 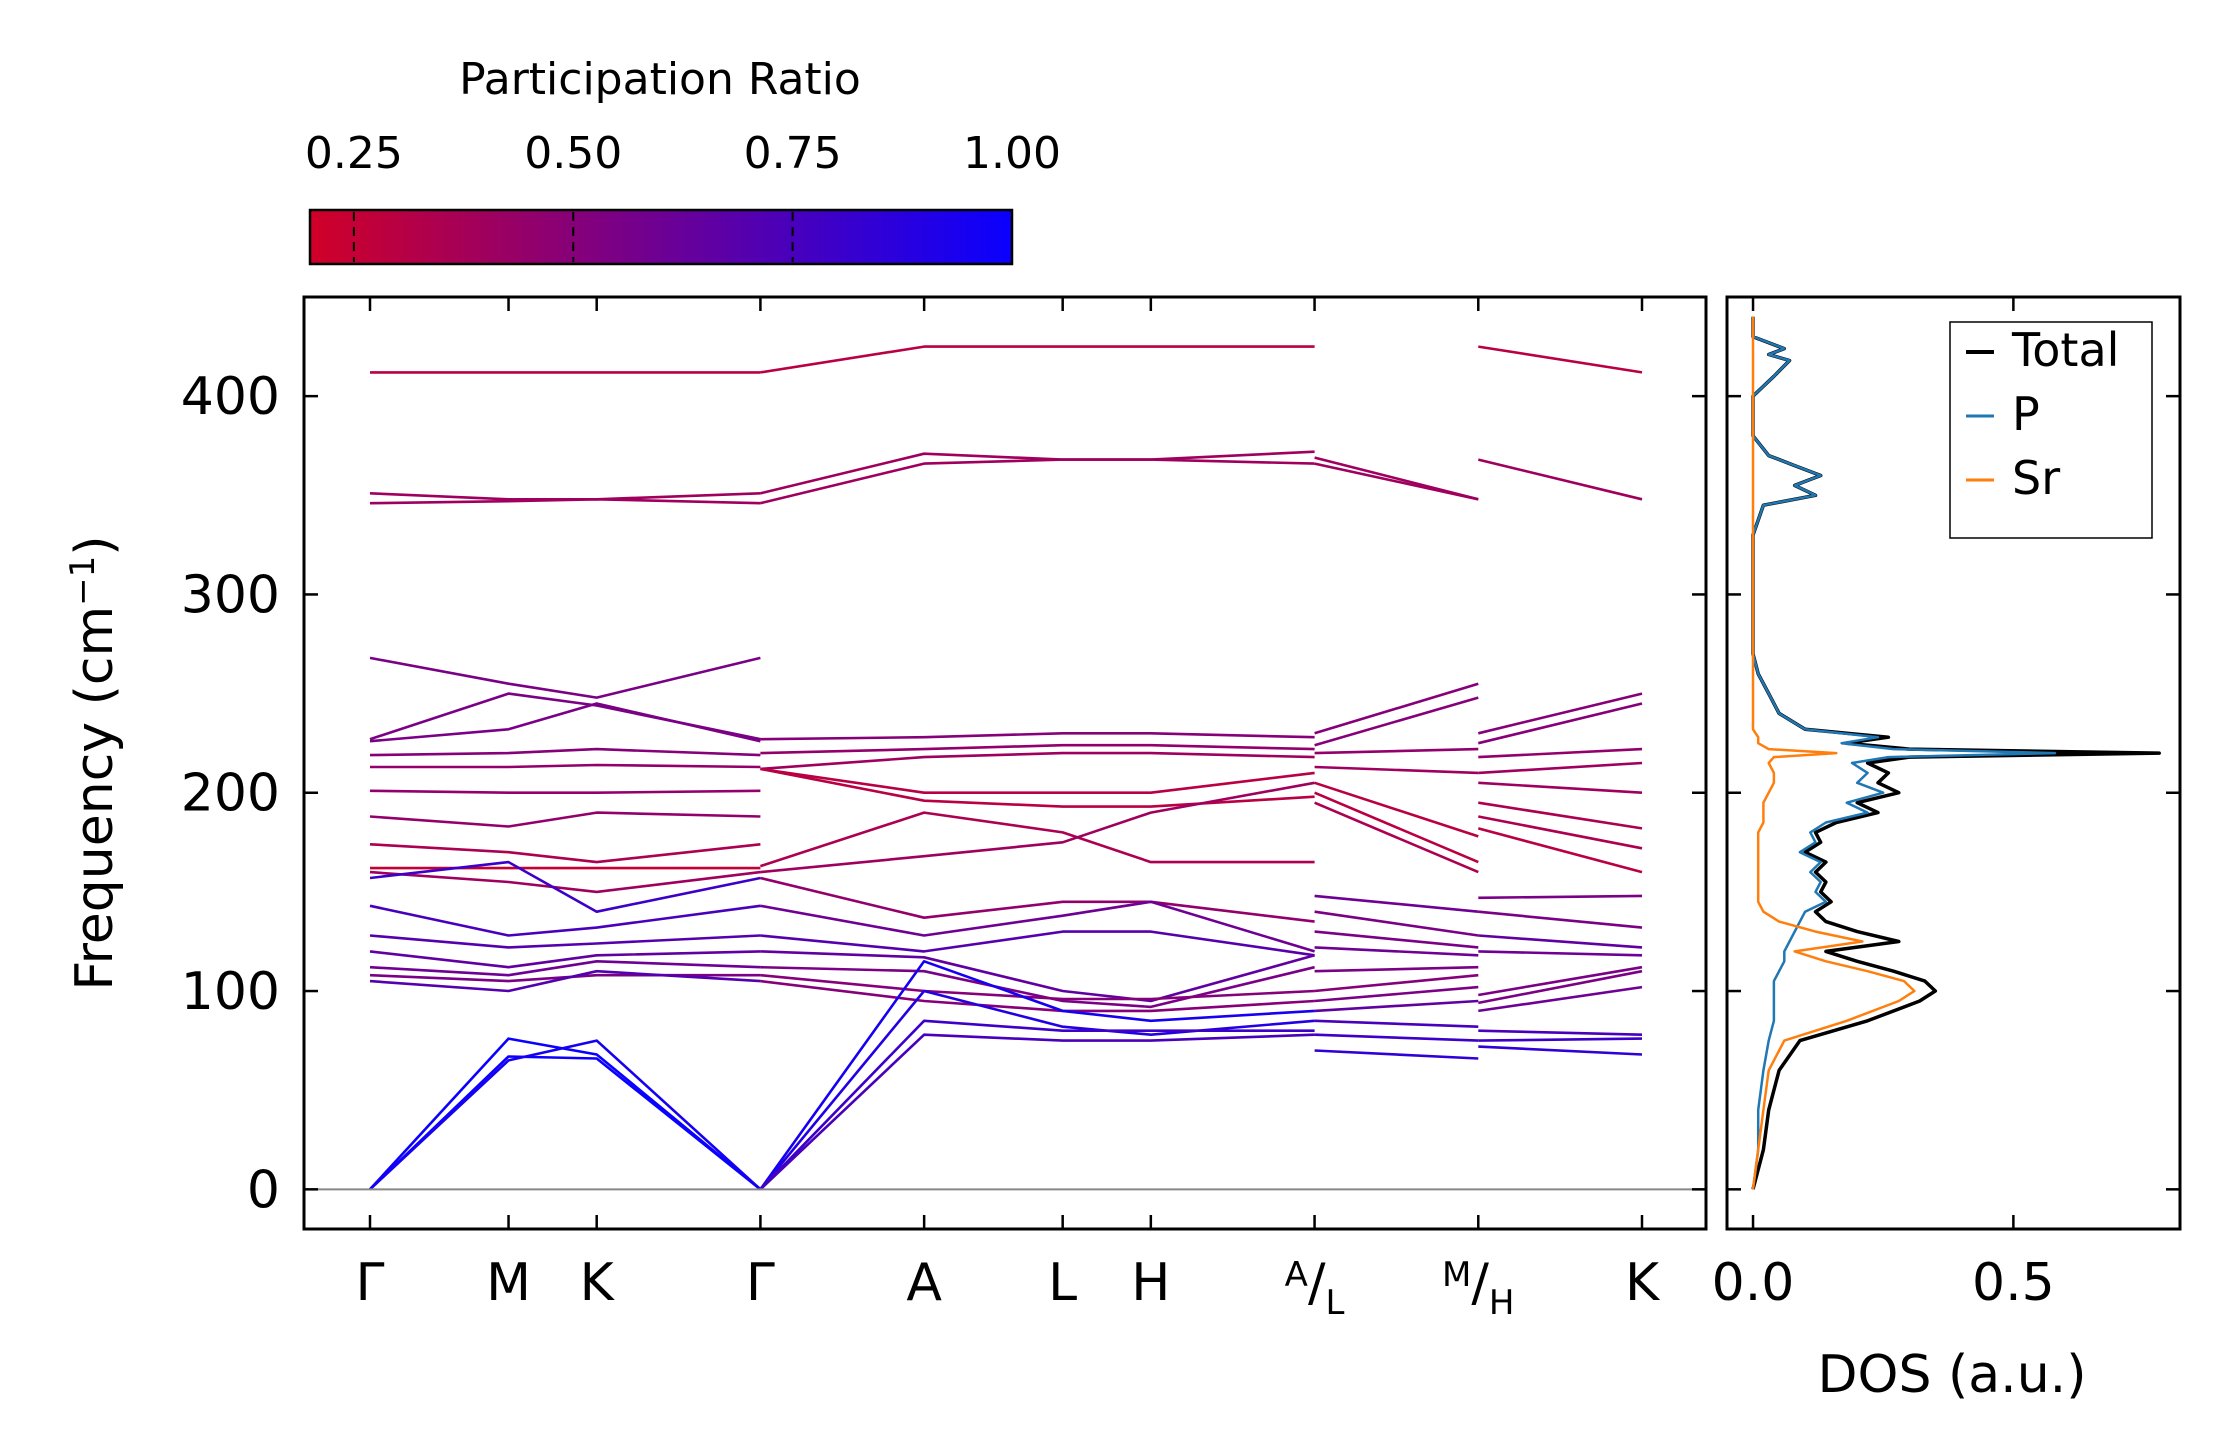 I want to click on y-tick-label: 300, so click(x=230, y=595).